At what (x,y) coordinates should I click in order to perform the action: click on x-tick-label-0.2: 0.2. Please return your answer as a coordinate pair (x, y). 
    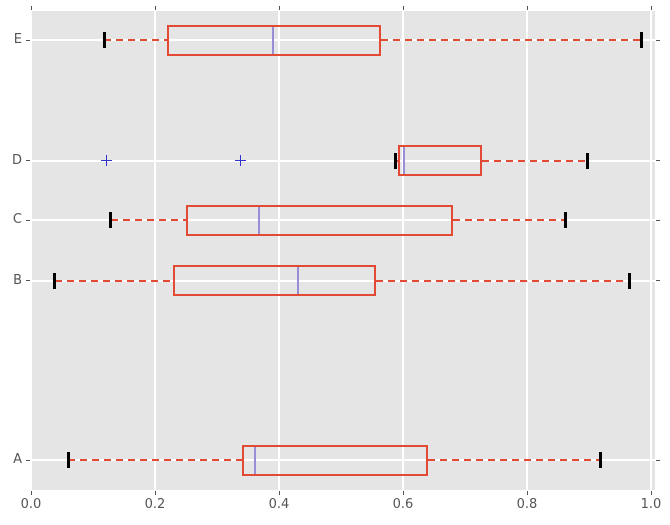
    Looking at the image, I should click on (155, 504).